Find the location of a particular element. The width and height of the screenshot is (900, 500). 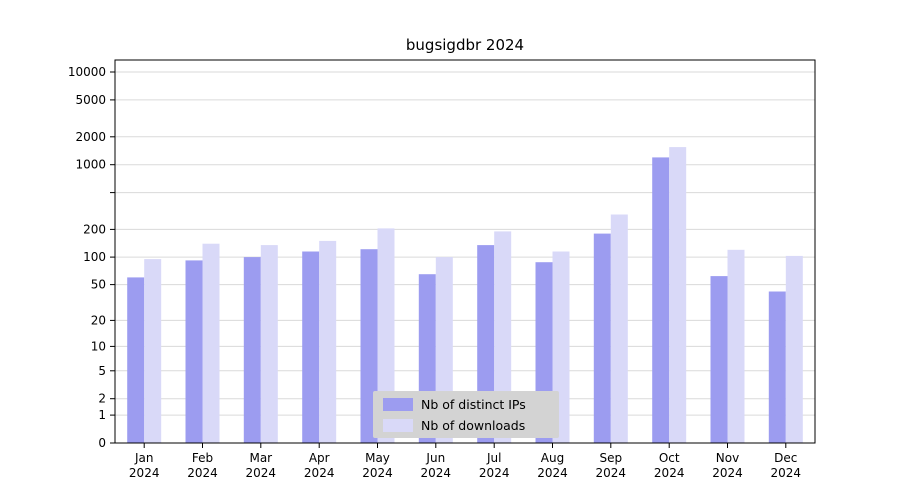

x-tick-label-month: May is located at coordinates (377, 458).